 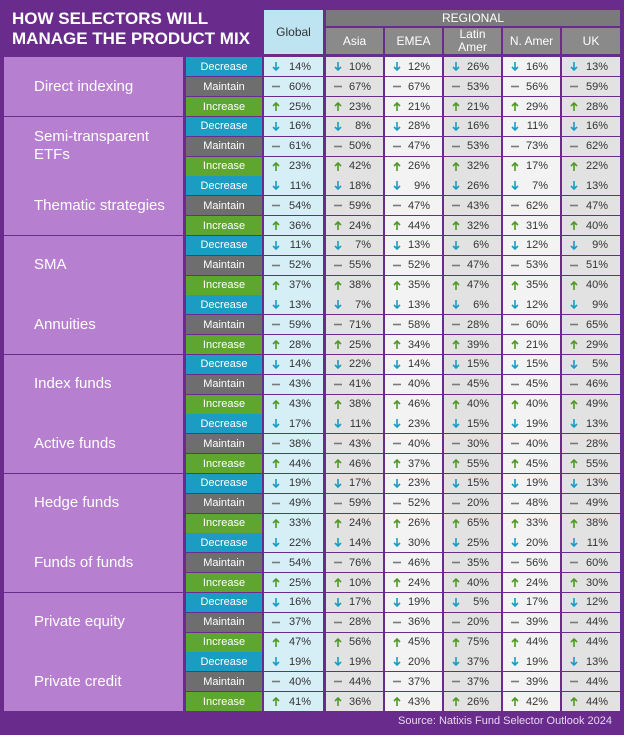 What do you see at coordinates (359, 404) in the screenshot?
I see `value: 38%` at bounding box center [359, 404].